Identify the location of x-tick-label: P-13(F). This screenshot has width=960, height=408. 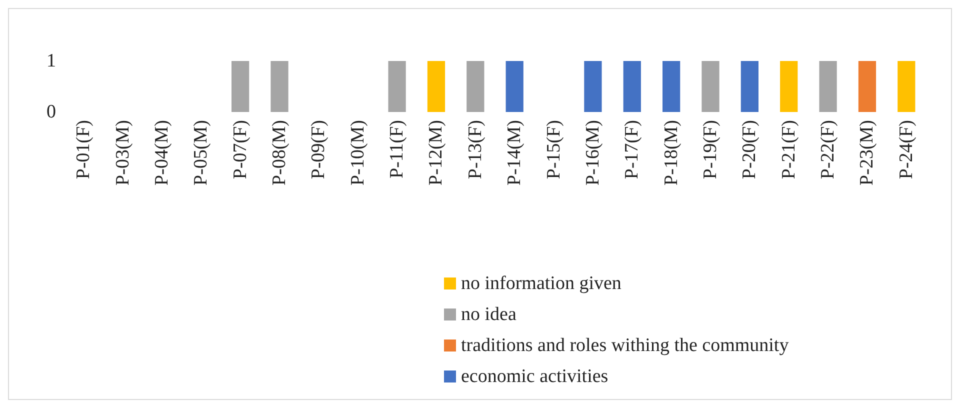
(475, 150).